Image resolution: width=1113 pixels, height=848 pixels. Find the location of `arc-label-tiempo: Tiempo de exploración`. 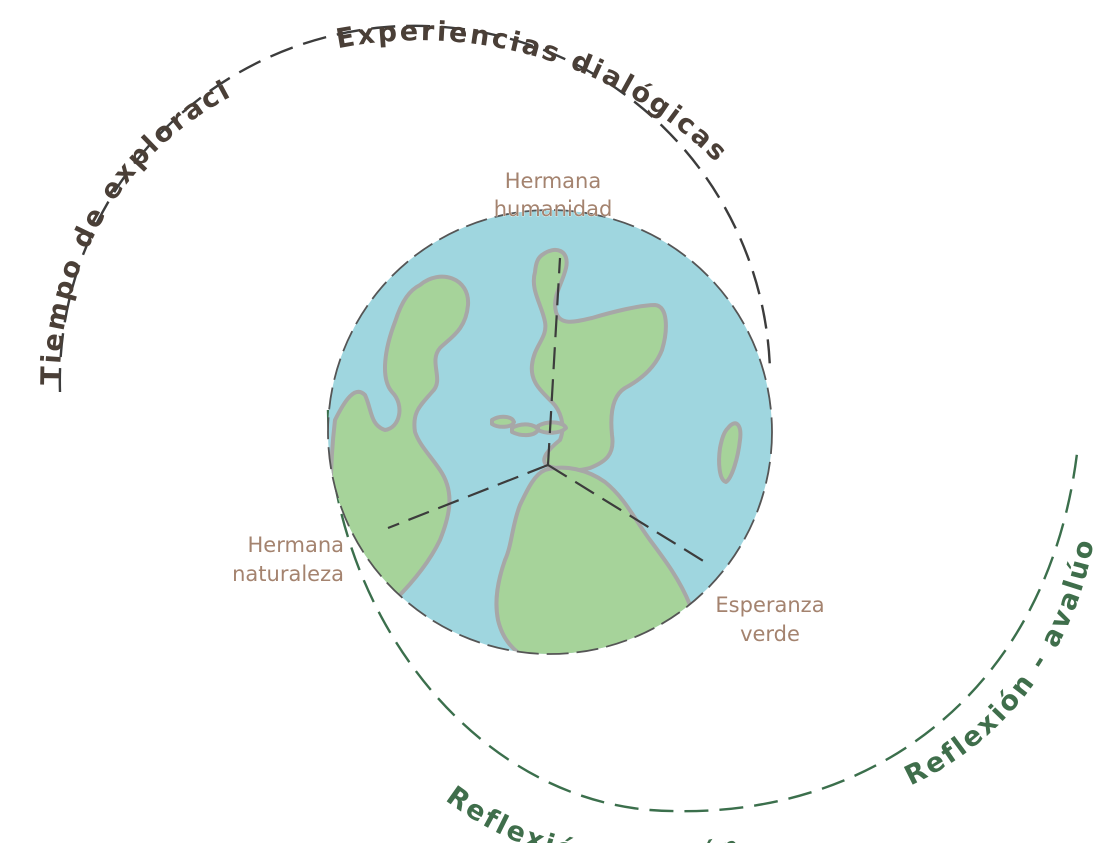

arc-label-tiempo: Tiempo de exploración is located at coordinates (118, 192).